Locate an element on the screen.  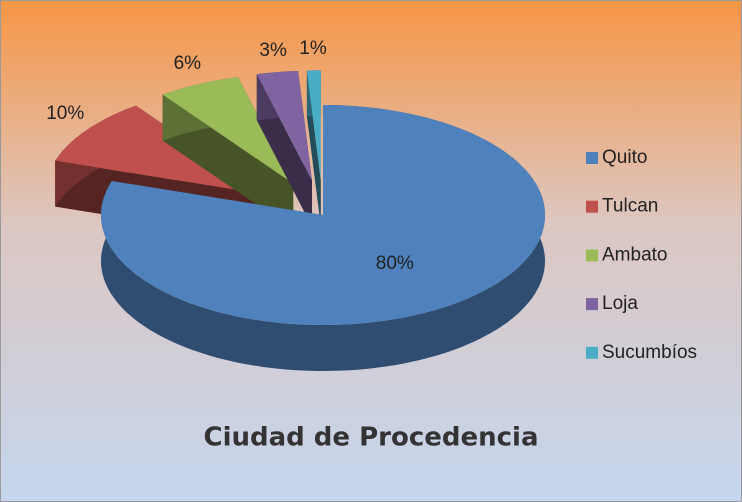
legend-label: Sucumbíos is located at coordinates (649, 352).